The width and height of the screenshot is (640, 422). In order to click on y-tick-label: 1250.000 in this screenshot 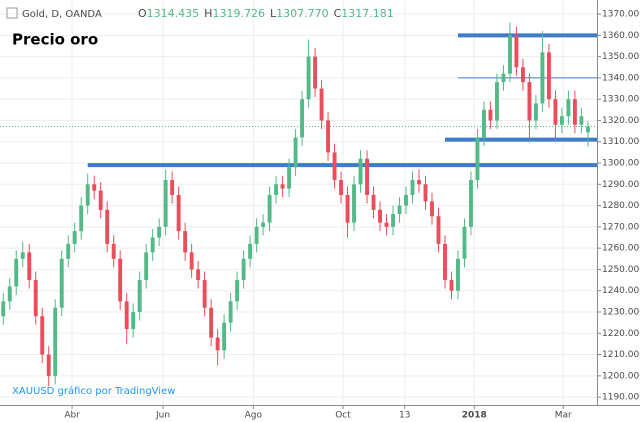, I will do `click(621, 270)`.